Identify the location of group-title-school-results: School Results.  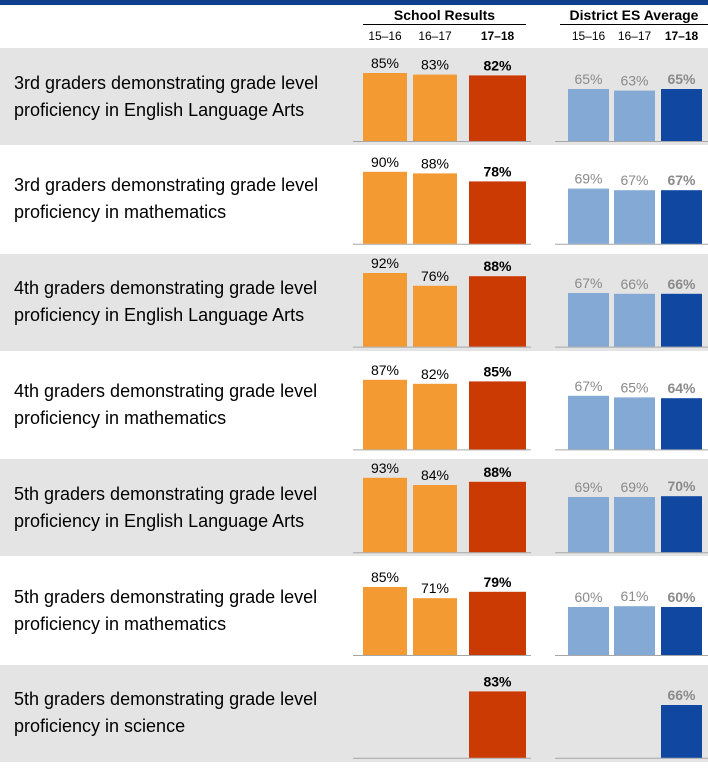
(444, 15).